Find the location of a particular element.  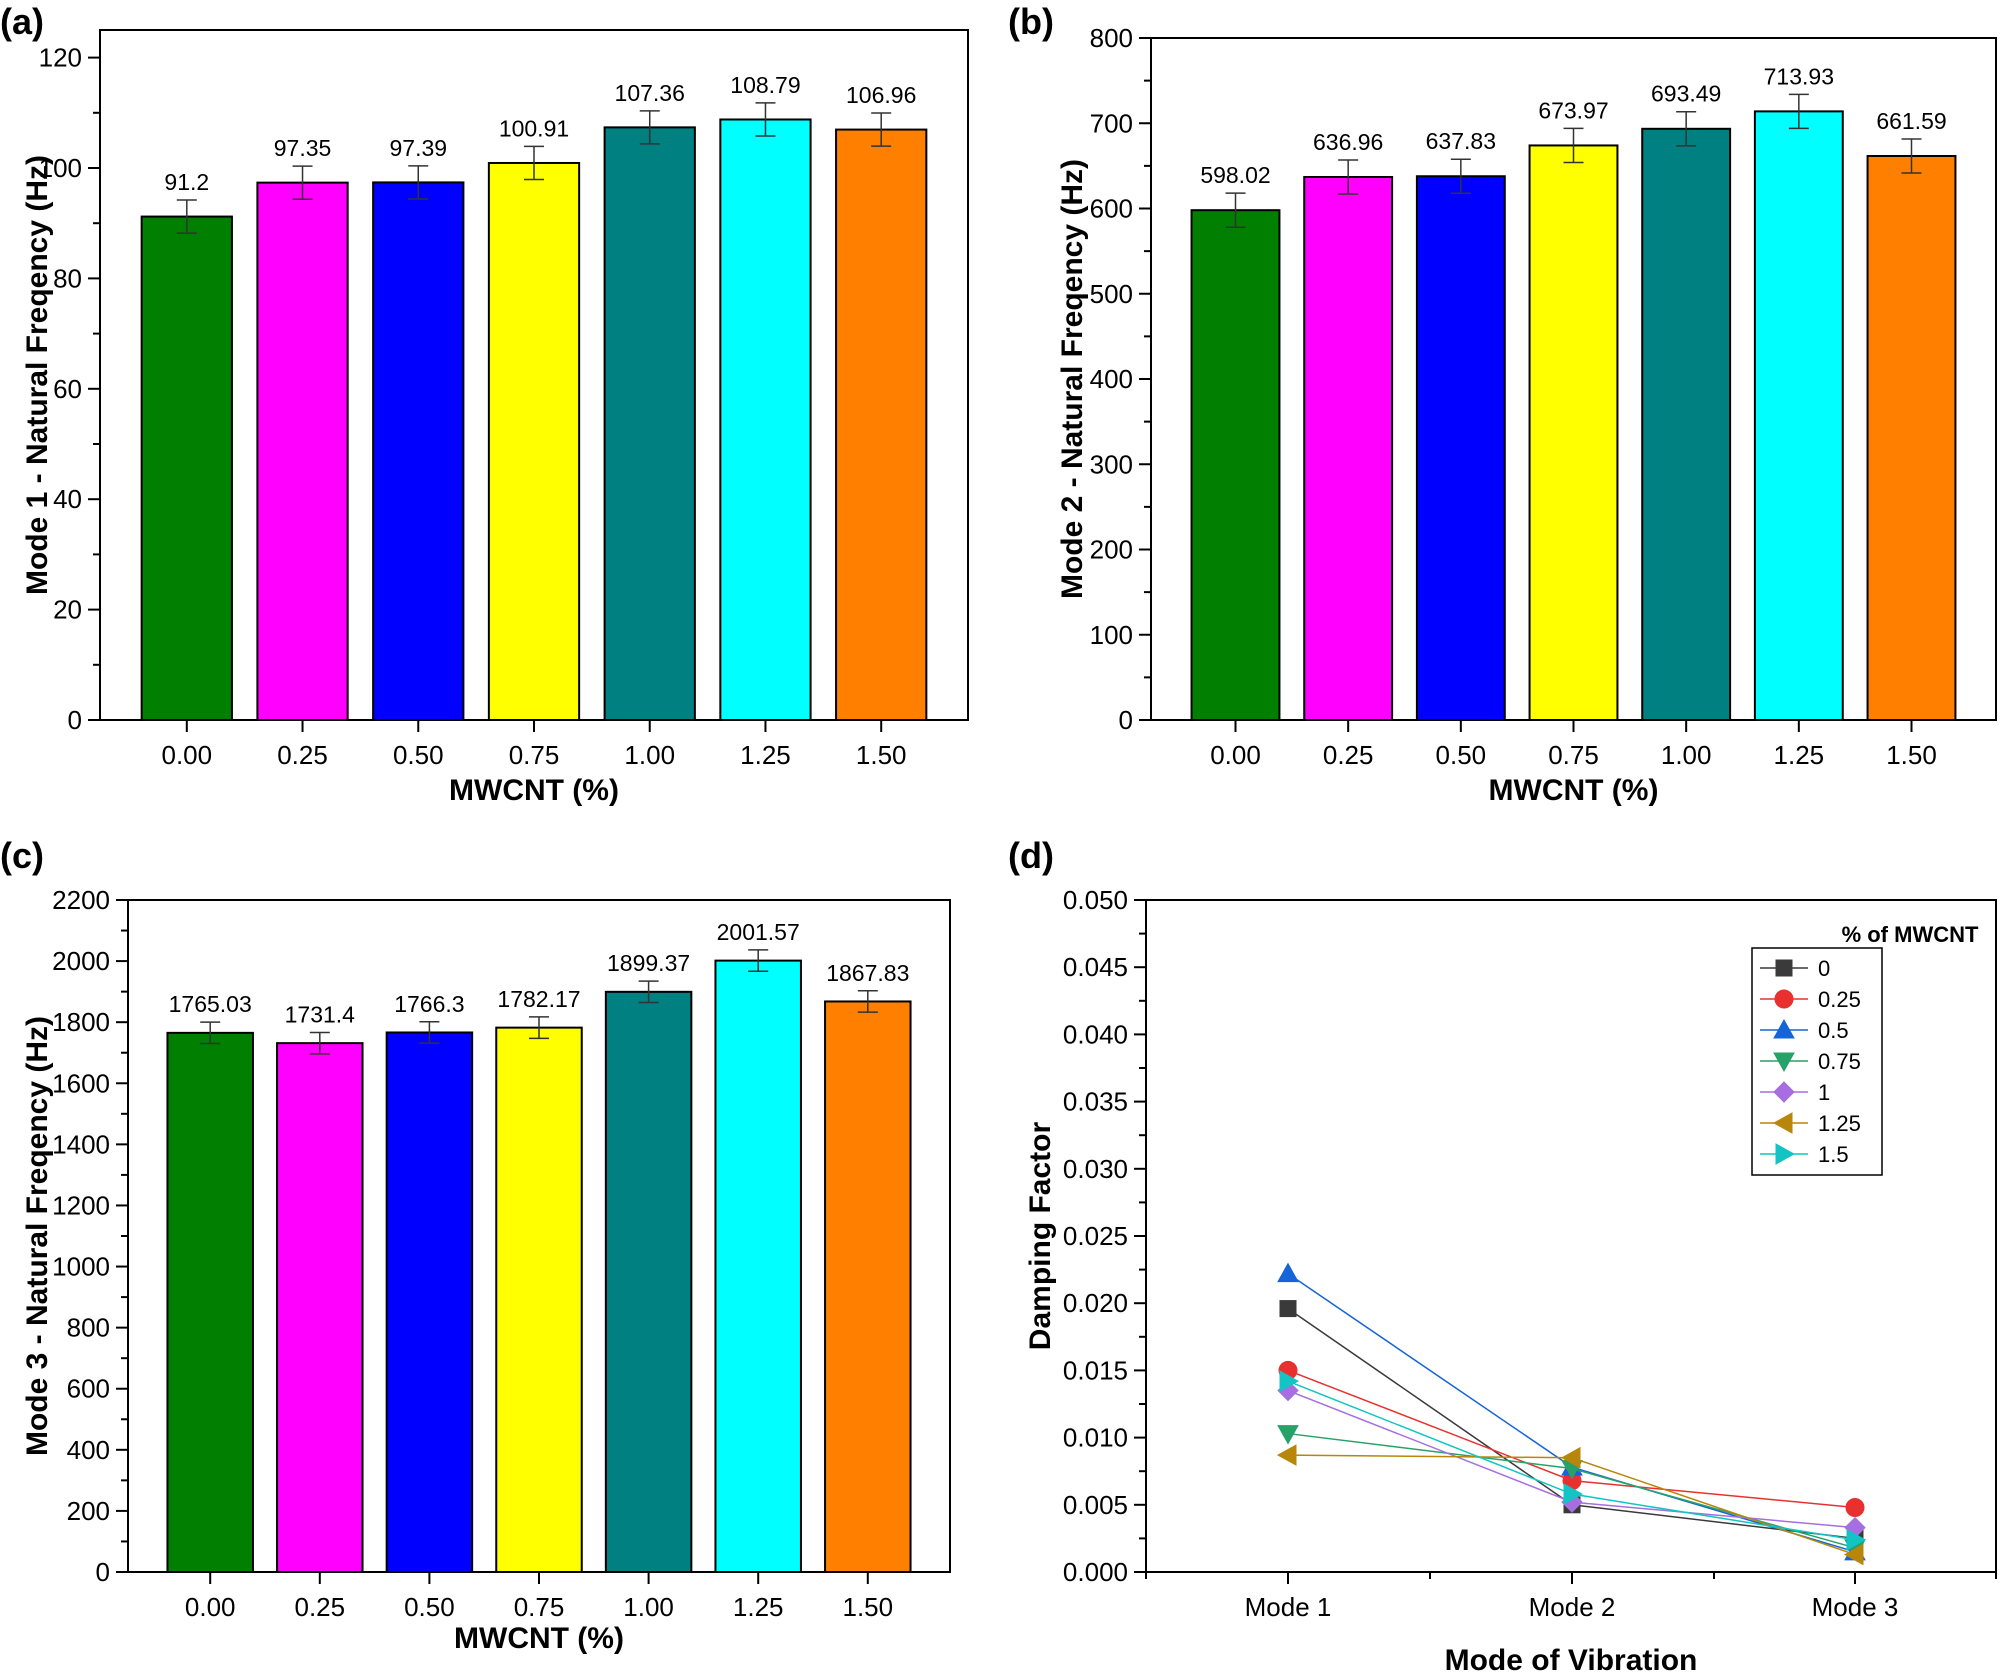

chart-d-ytick-label: 0.020 is located at coordinates (1095, 1303).